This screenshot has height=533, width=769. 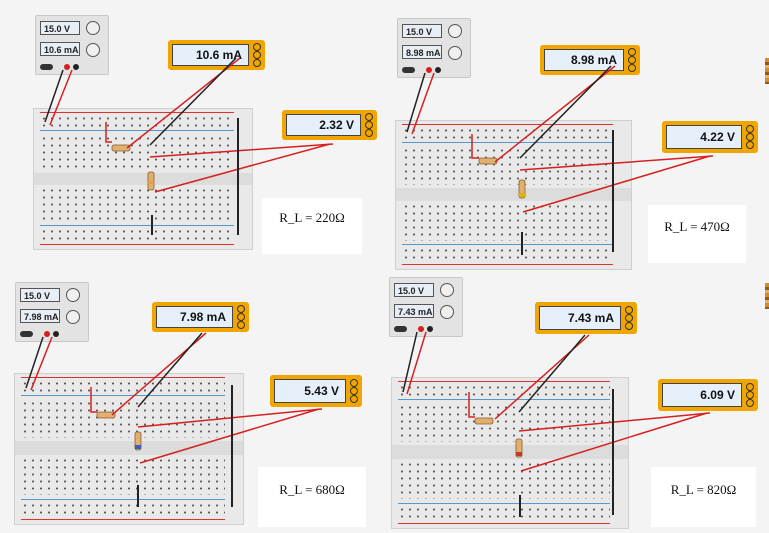 What do you see at coordinates (702, 395) in the screenshot?
I see `voltmeter-reading: 6.09 V` at bounding box center [702, 395].